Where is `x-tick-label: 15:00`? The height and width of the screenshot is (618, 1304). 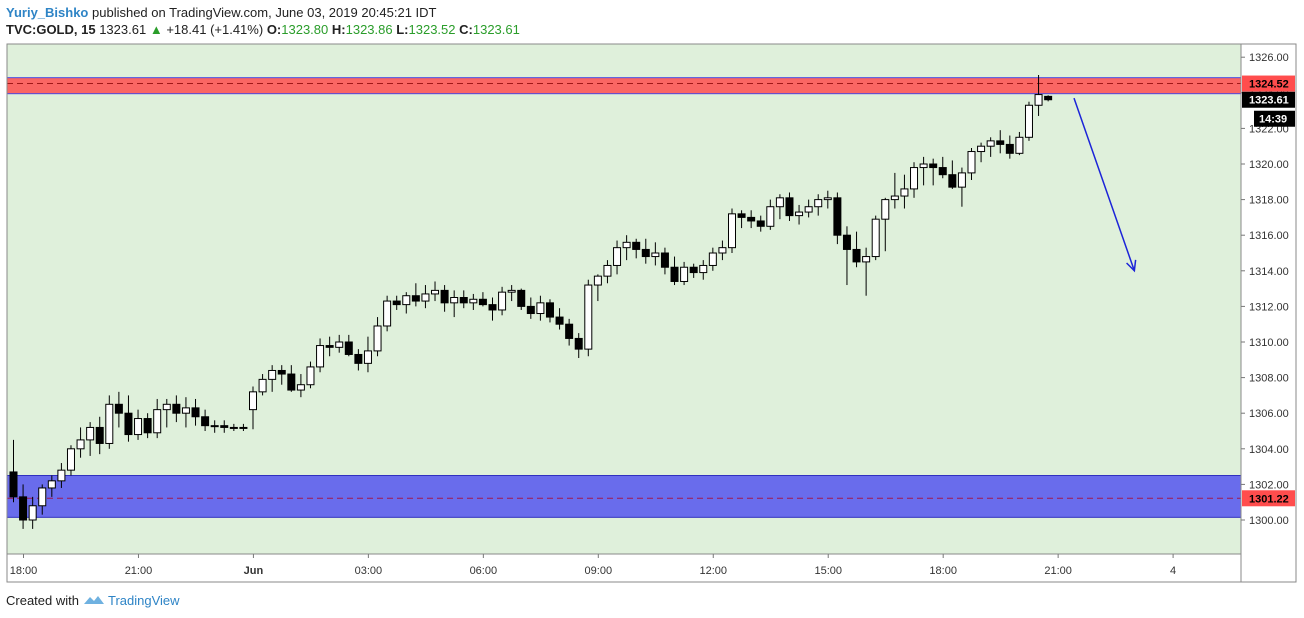 x-tick-label: 15:00 is located at coordinates (828, 571).